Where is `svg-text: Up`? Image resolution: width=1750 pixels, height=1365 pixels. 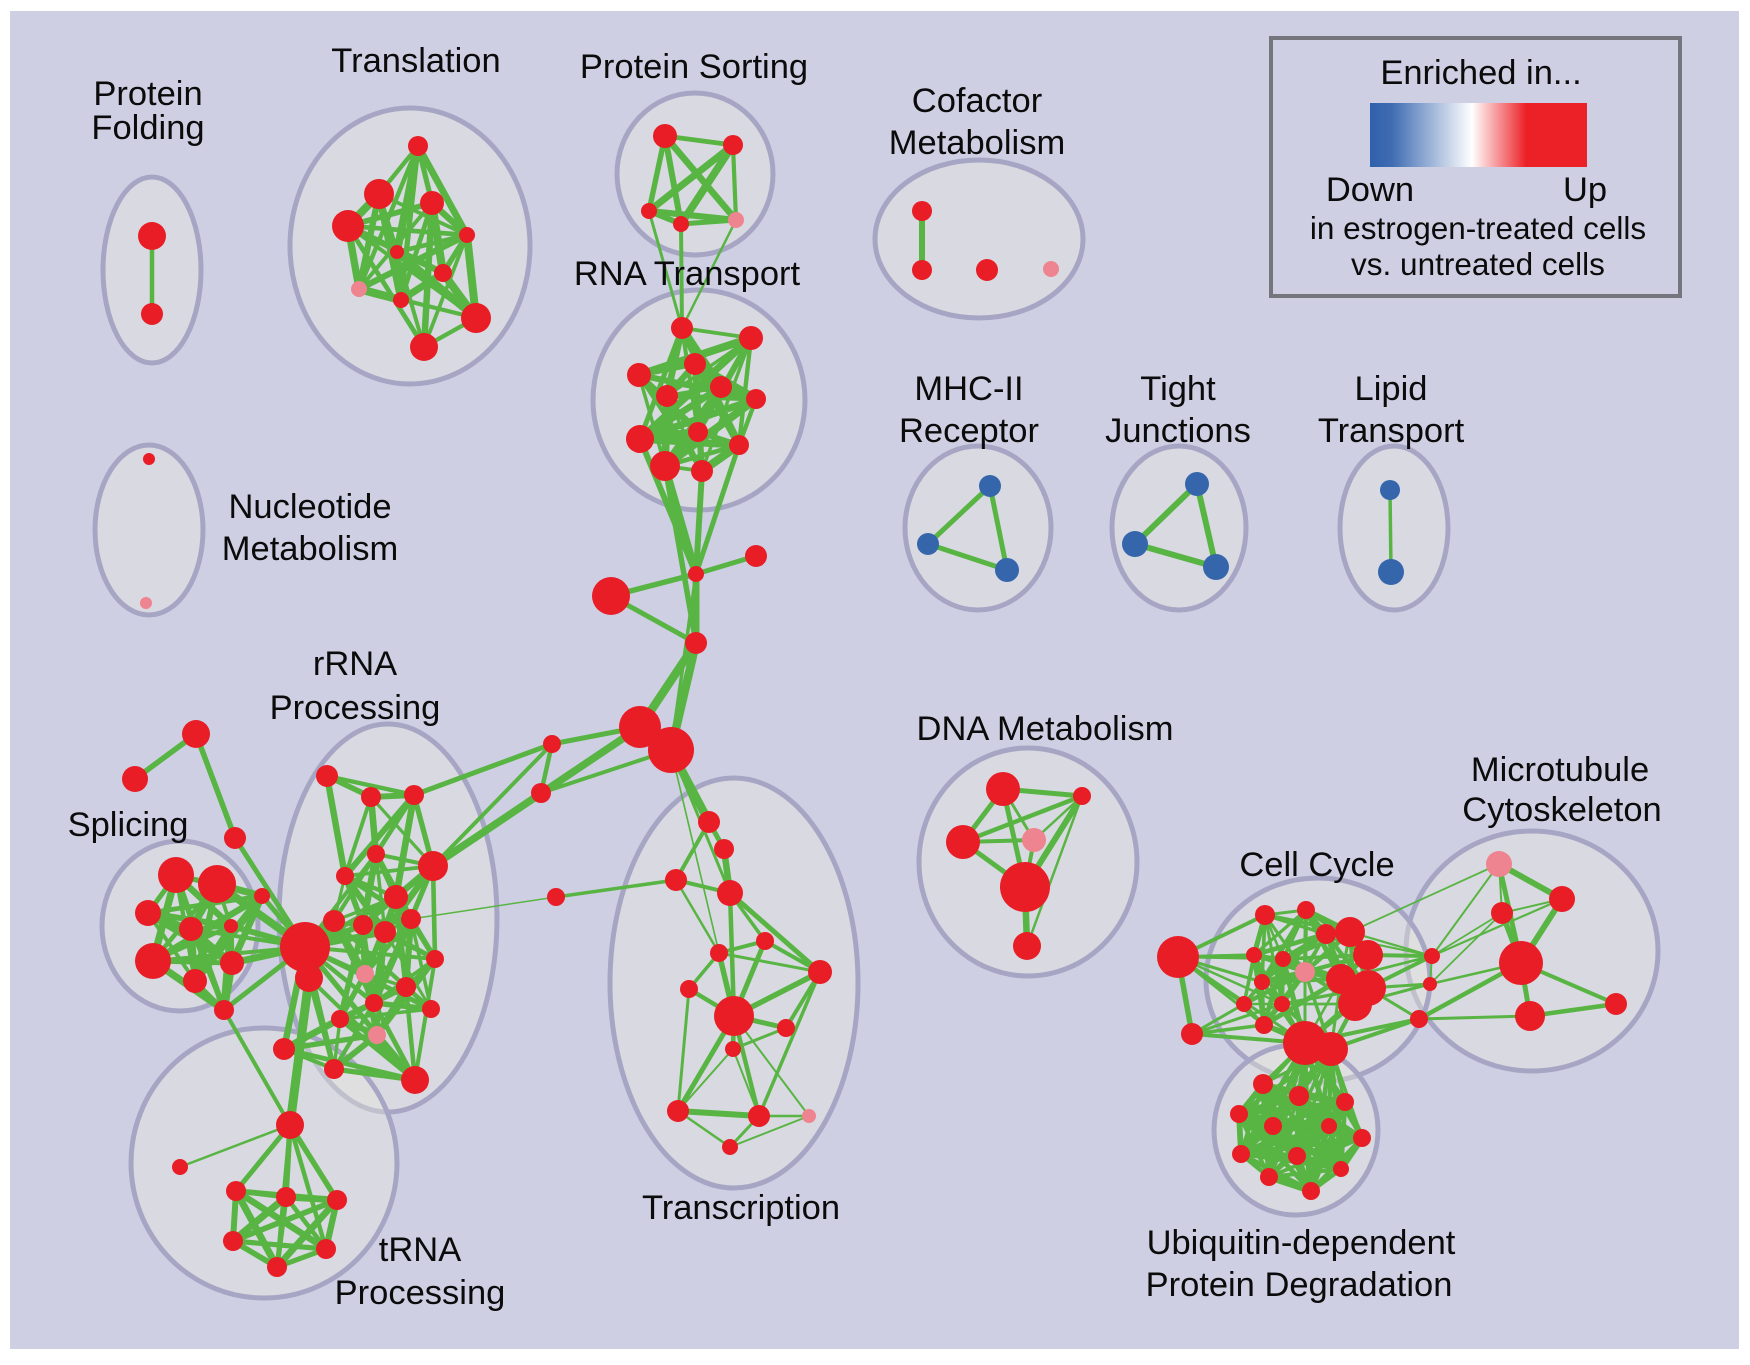
svg-text: Up is located at coordinates (1585, 190).